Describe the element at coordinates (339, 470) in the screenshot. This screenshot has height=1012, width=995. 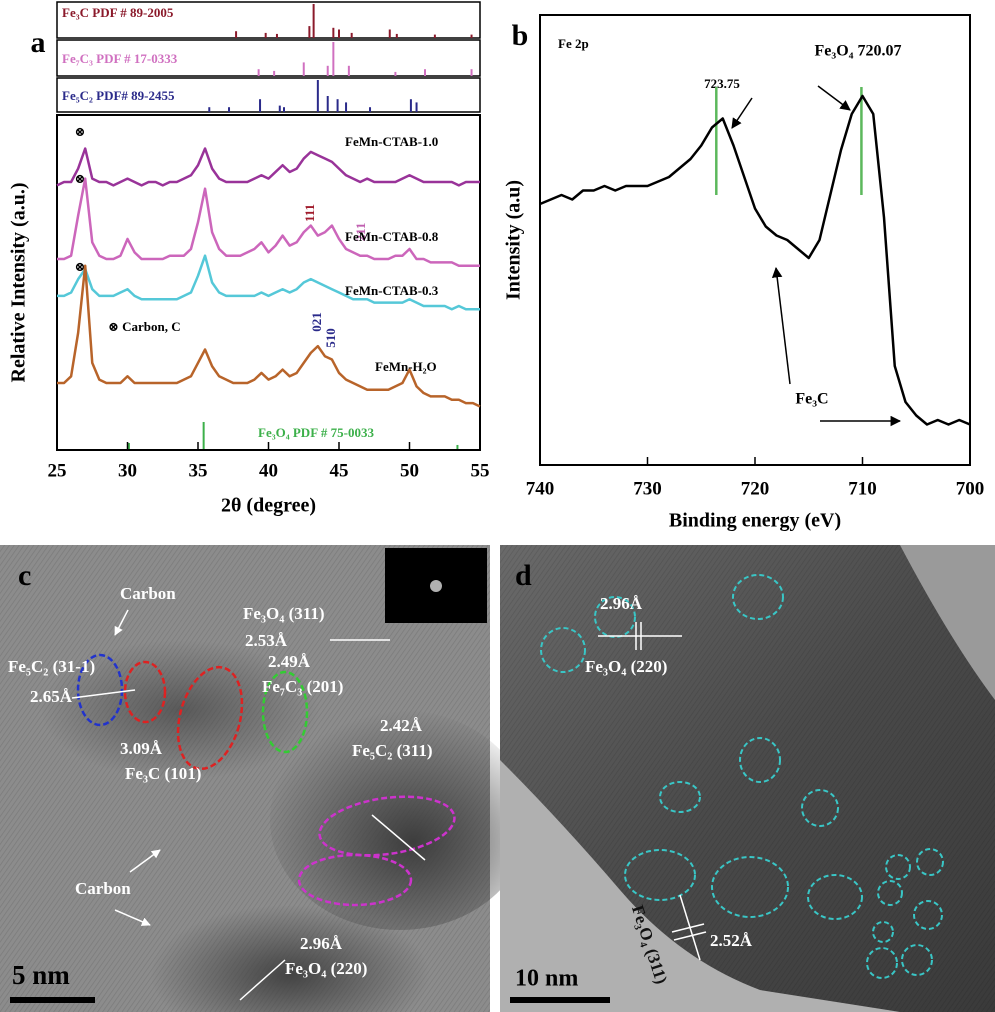
I see `x-tick-label: 45` at that location.